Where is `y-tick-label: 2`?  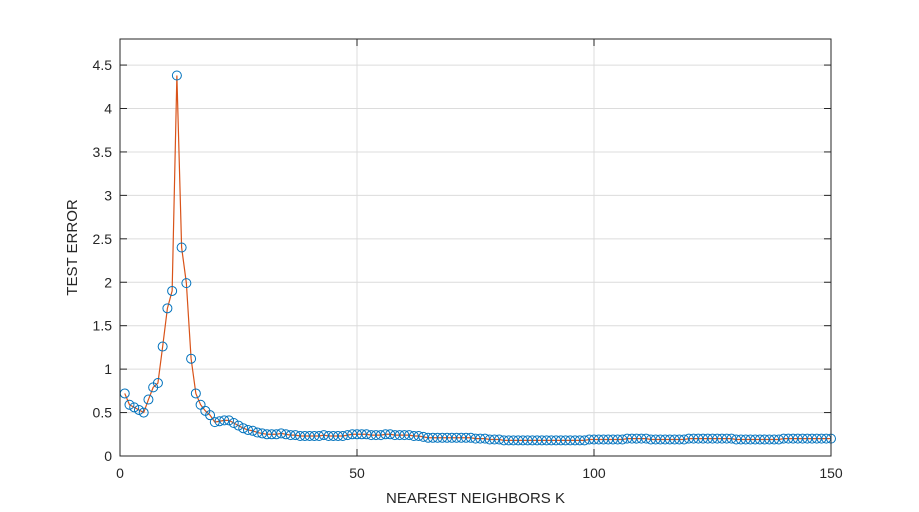 y-tick-label: 2 is located at coordinates (108, 282).